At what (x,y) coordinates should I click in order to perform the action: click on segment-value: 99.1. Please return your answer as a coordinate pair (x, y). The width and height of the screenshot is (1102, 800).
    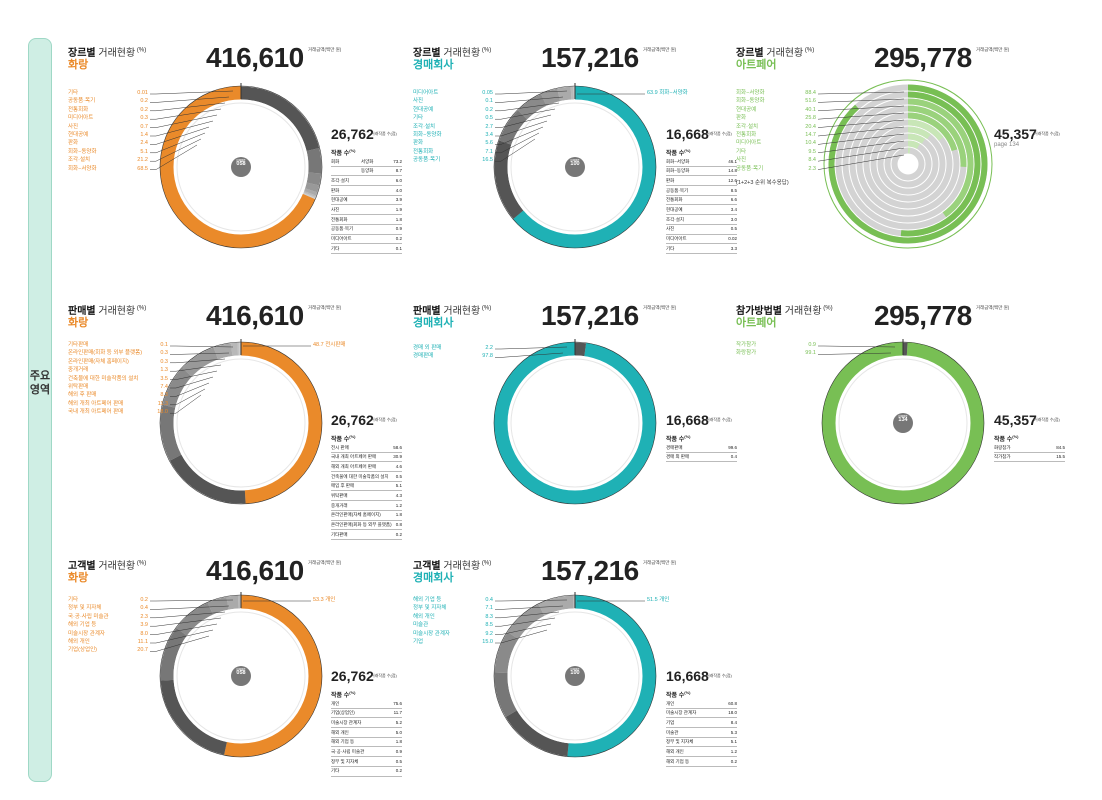
    Looking at the image, I should click on (810, 353).